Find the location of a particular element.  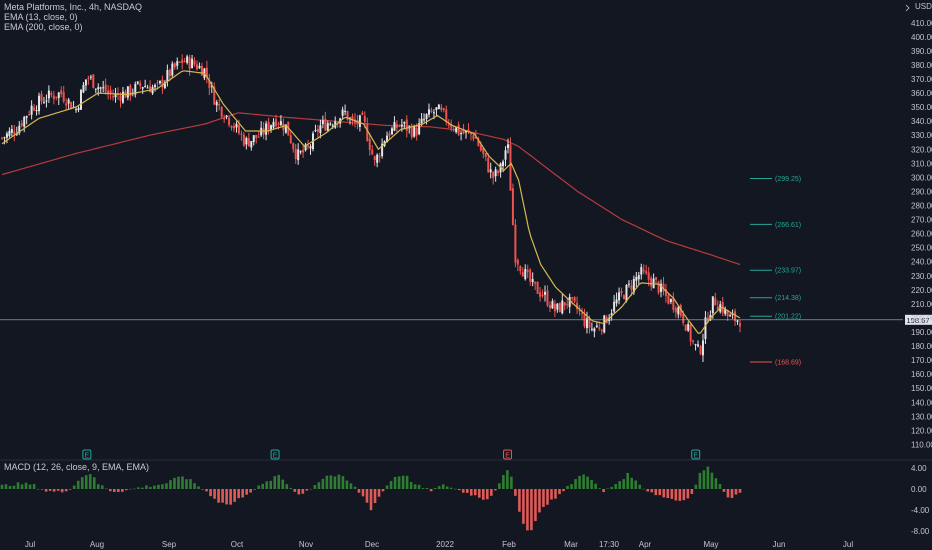

ema200-legend: EMA (200, close, 0) is located at coordinates (43, 27).